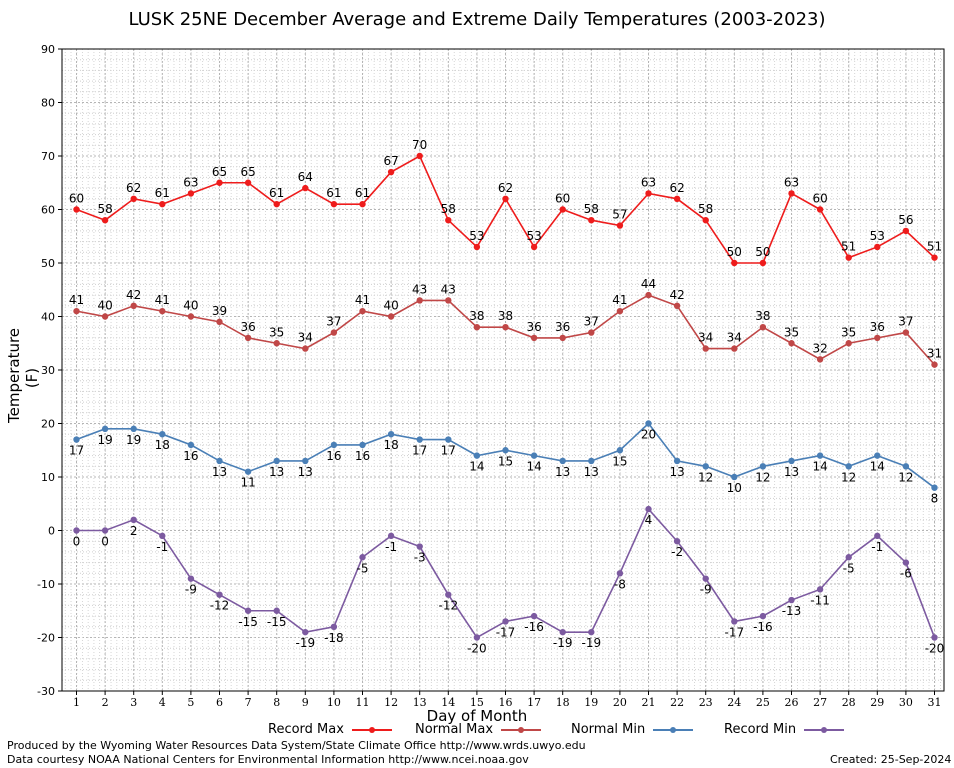 This screenshot has height=768, width=954. What do you see at coordinates (935, 702) in the screenshot?
I see `x-tick-label: 31` at bounding box center [935, 702].